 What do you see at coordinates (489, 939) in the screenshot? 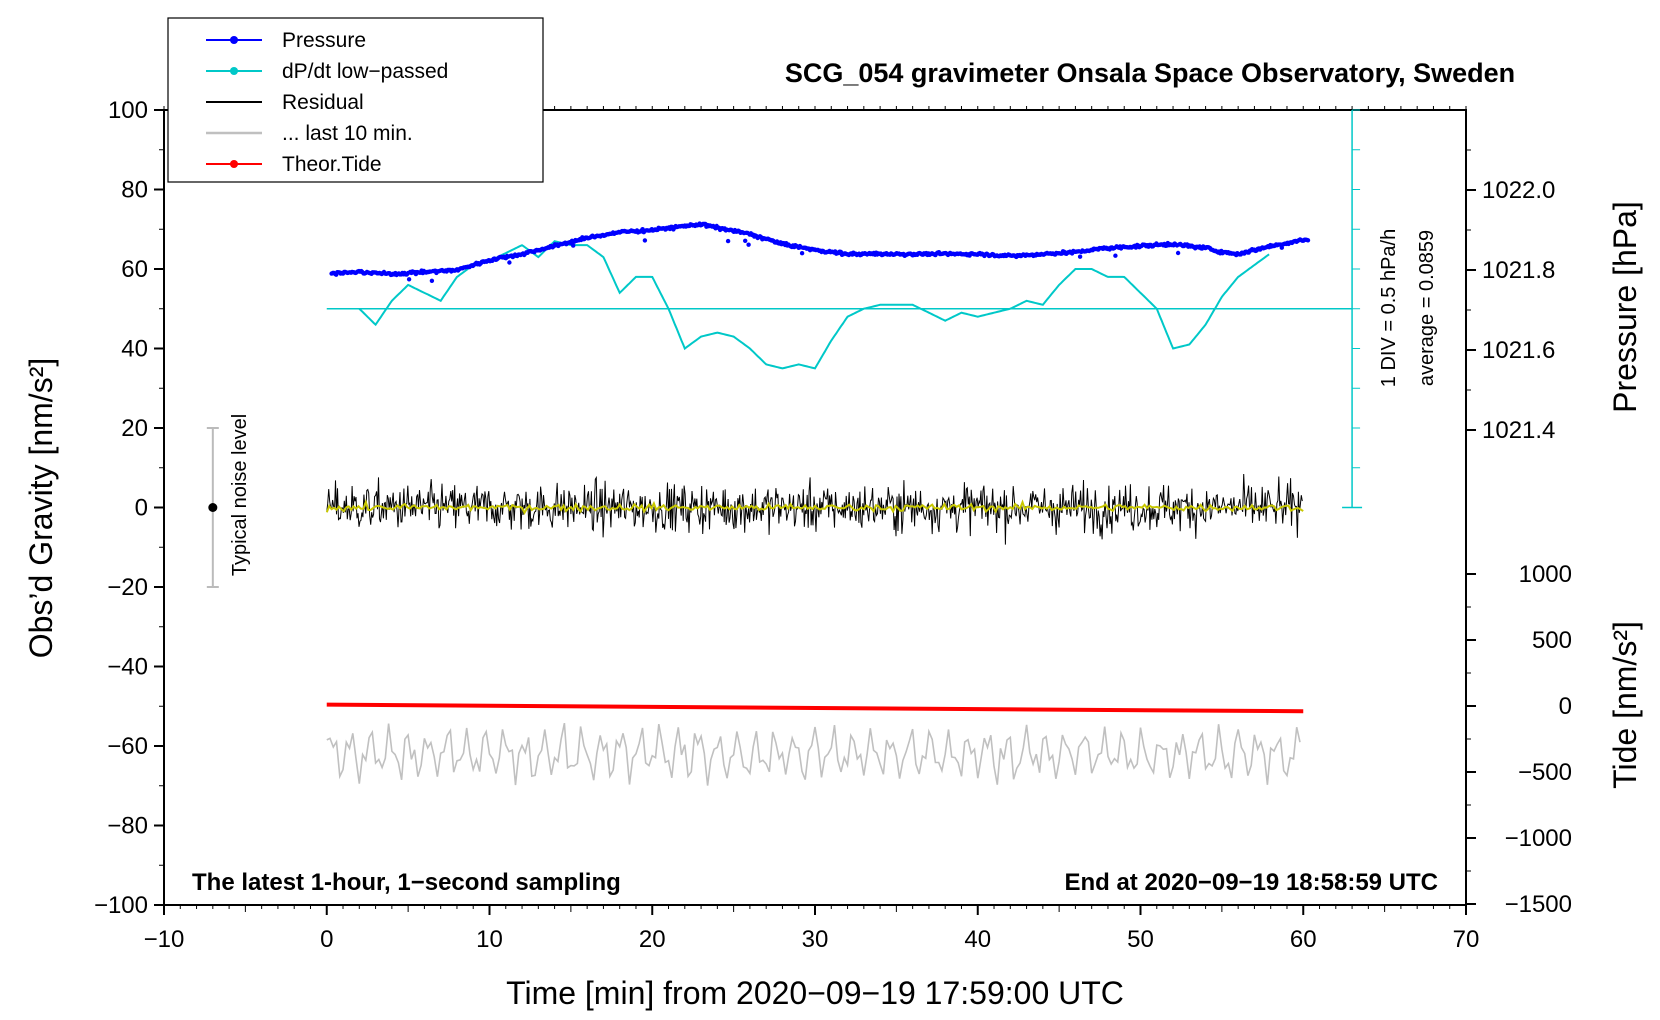
I see `x-tick-label: 10` at bounding box center [489, 939].